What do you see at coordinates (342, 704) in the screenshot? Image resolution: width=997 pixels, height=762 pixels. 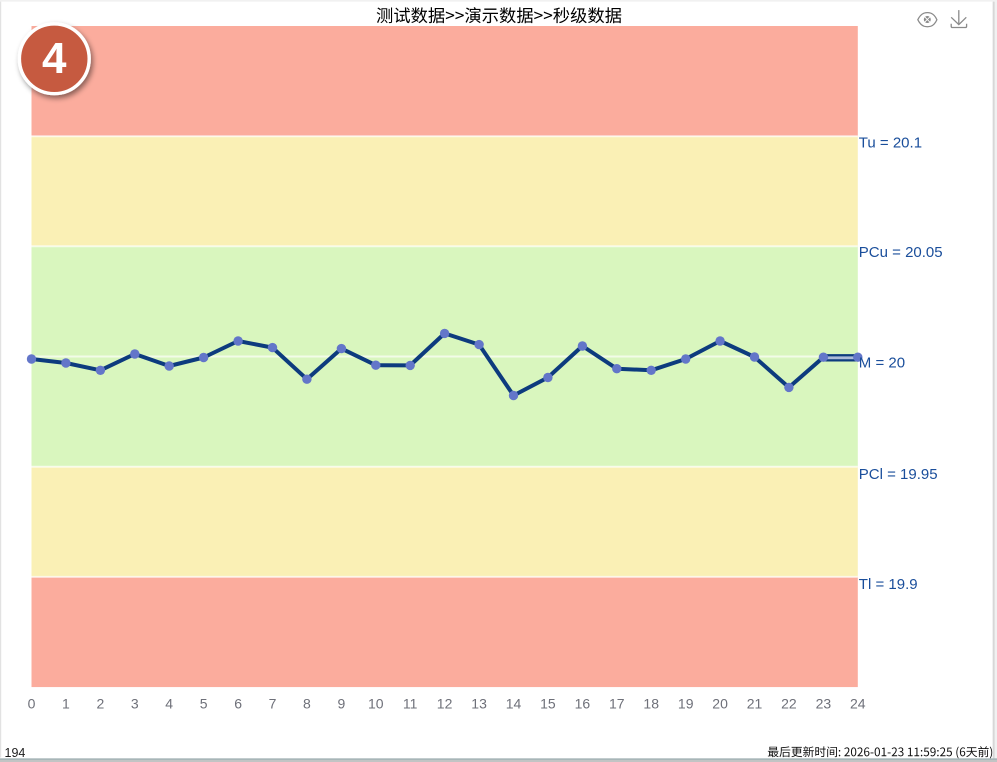 I see `svg-text: 9` at bounding box center [342, 704].